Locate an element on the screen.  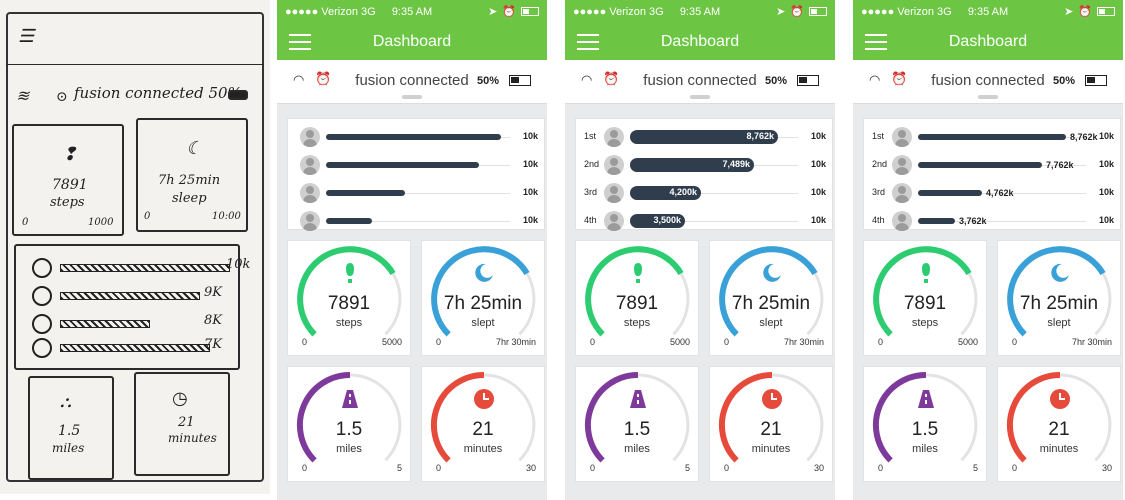
progress-value: 3,762k is located at coordinates (973, 221).